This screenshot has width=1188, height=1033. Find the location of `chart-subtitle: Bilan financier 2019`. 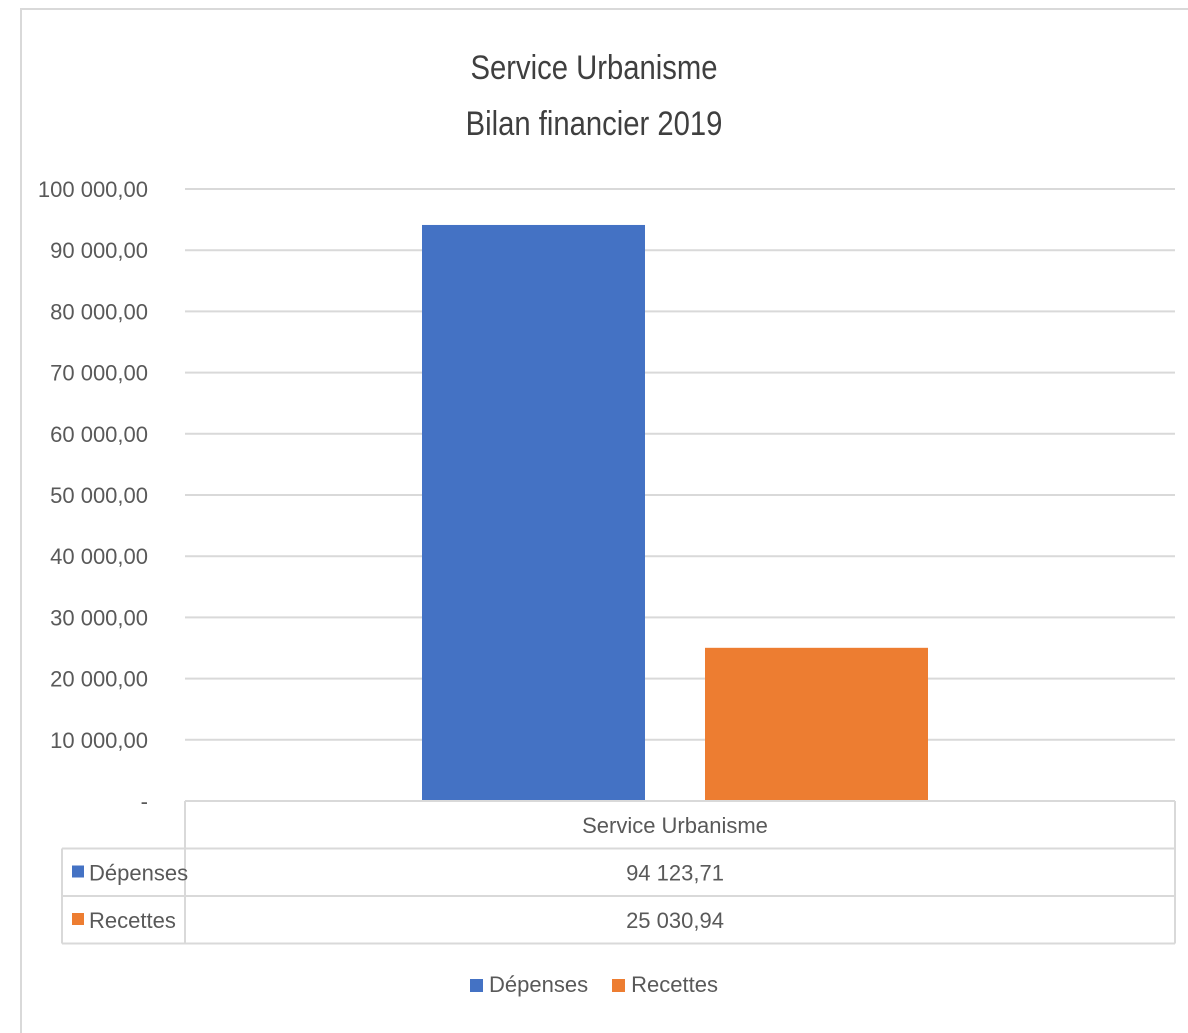

chart-subtitle: Bilan financier 2019 is located at coordinates (594, 124).